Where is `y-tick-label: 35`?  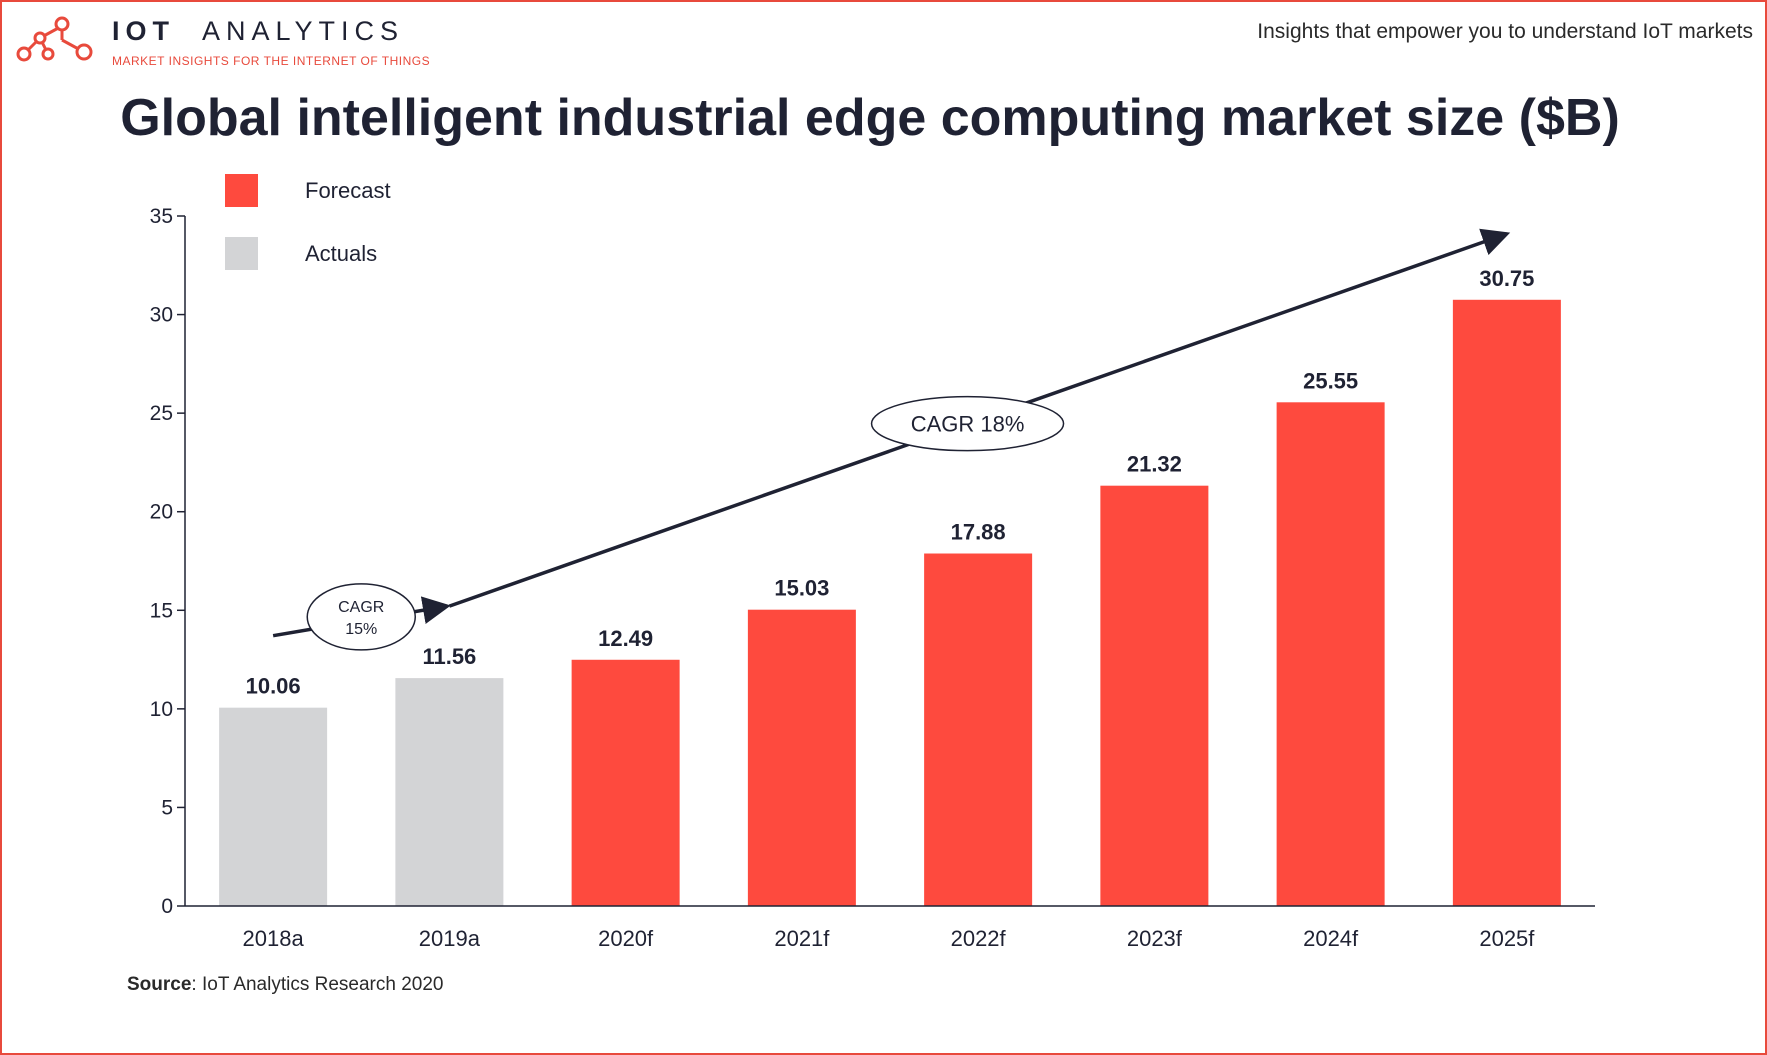 y-tick-label: 35 is located at coordinates (161, 216).